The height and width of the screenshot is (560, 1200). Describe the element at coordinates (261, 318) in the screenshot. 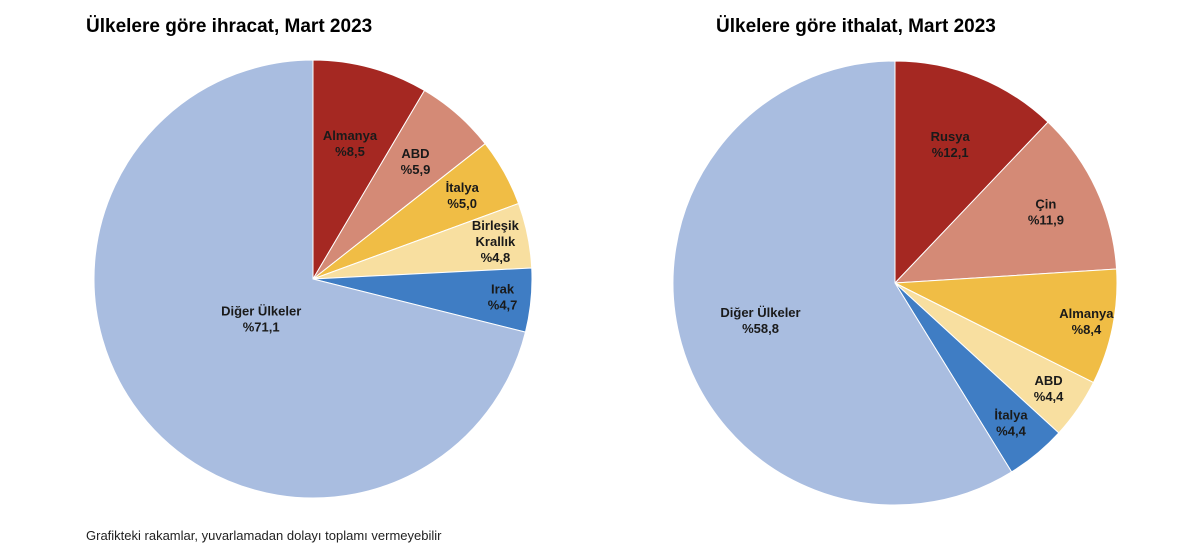

I see `export-label-diger-ulkeler: Diğer Ülkeler %71,1` at that location.